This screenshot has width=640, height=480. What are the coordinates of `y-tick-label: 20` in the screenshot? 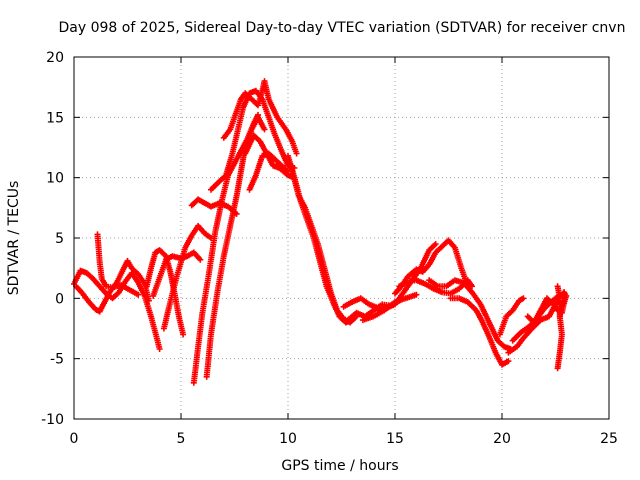 It's located at (55, 58).